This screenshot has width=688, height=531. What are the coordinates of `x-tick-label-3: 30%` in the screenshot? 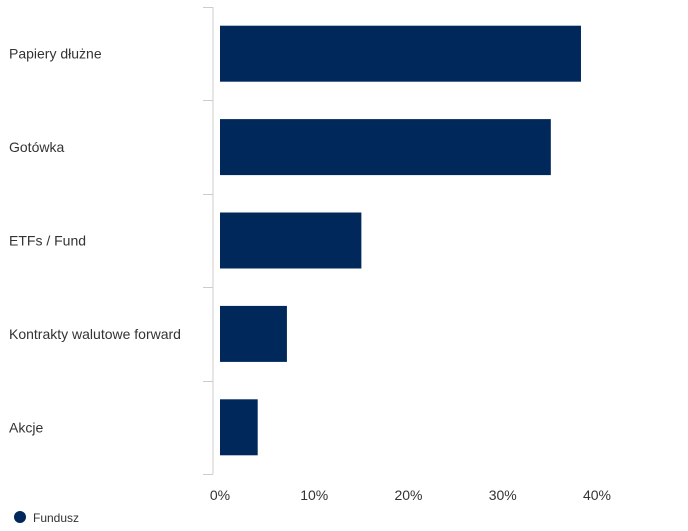 It's located at (503, 495).